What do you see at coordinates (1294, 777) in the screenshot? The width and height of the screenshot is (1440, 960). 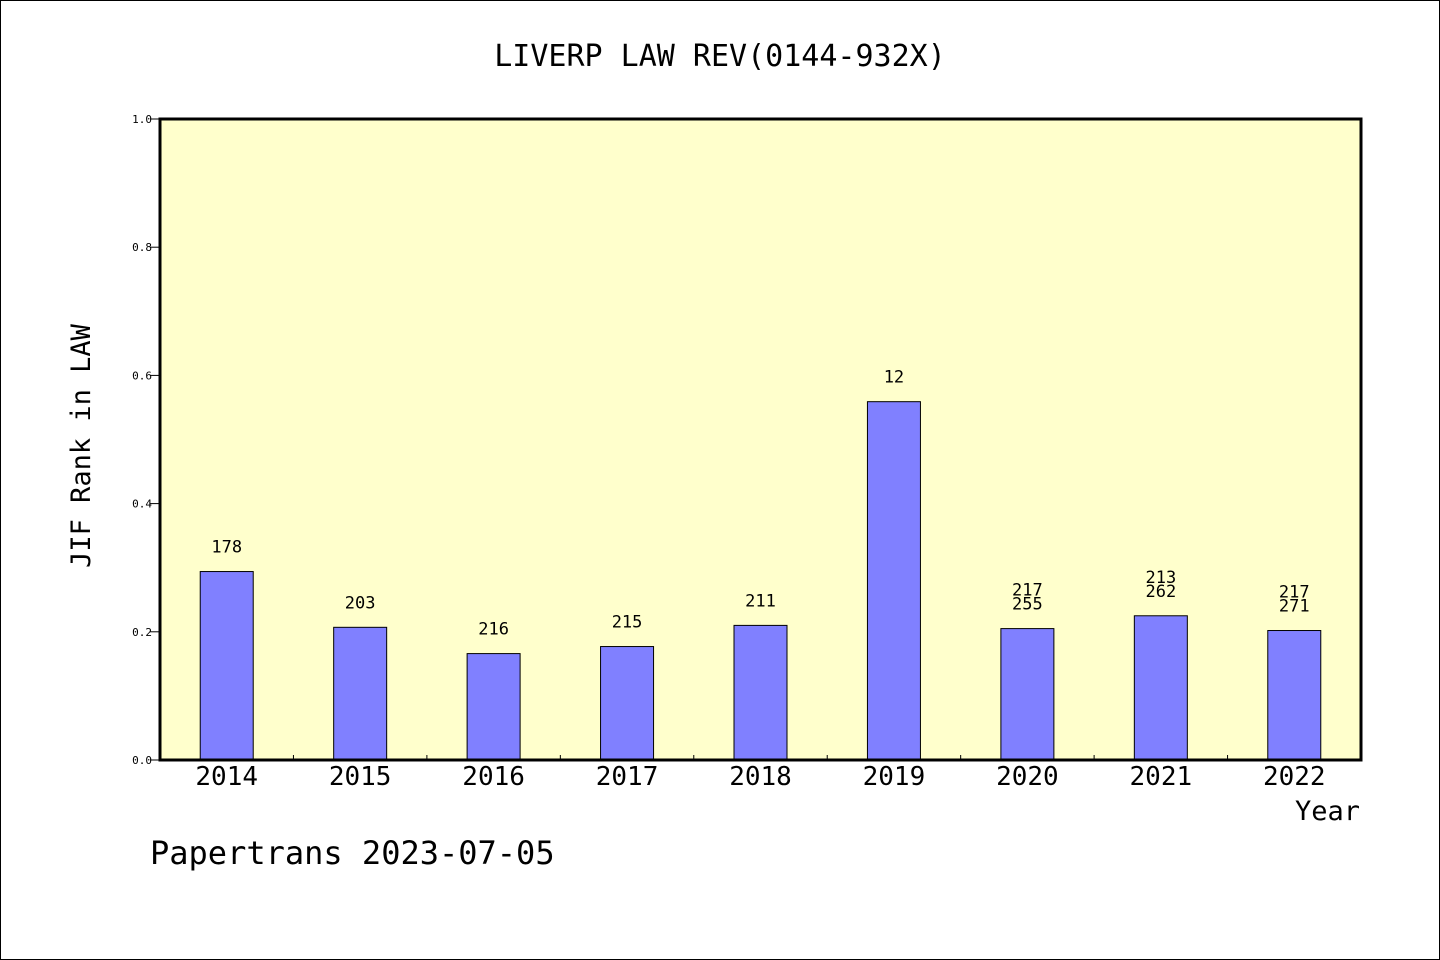 I see `x-tick-label: 2022` at bounding box center [1294, 777].